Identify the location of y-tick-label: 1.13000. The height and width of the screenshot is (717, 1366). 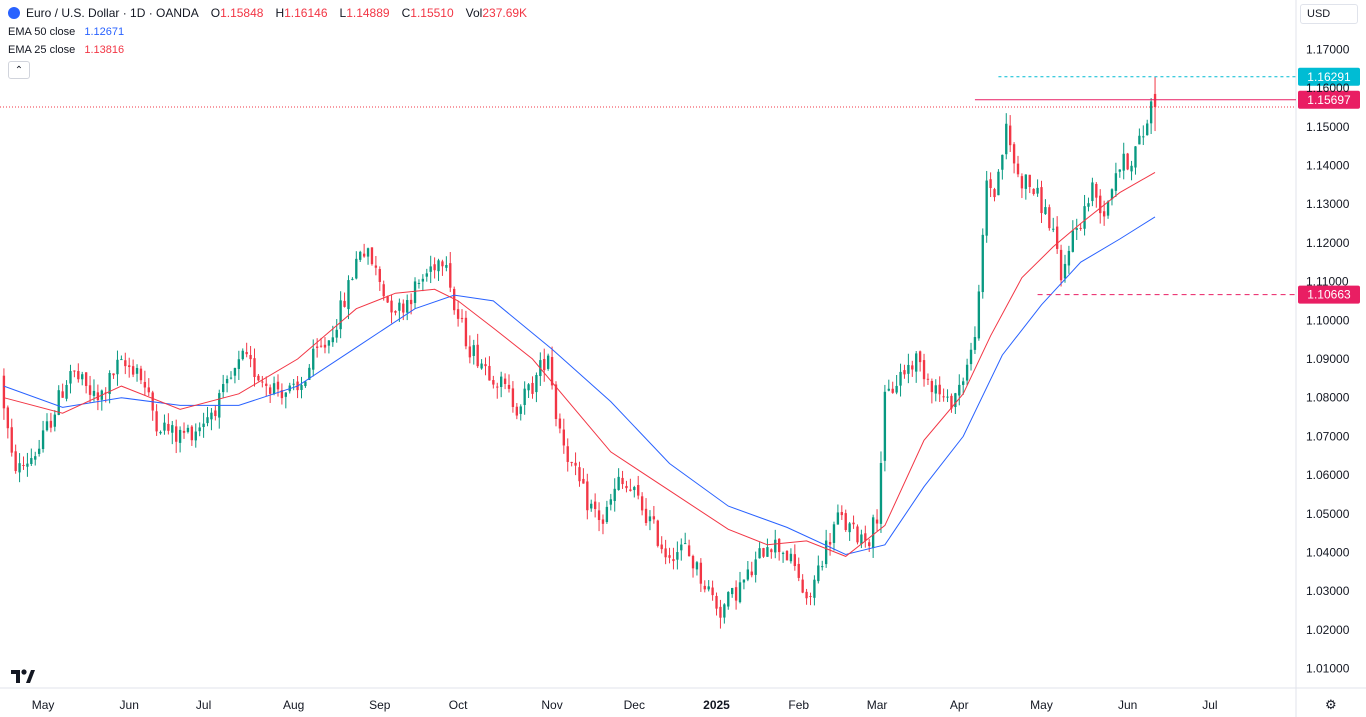
(1328, 204).